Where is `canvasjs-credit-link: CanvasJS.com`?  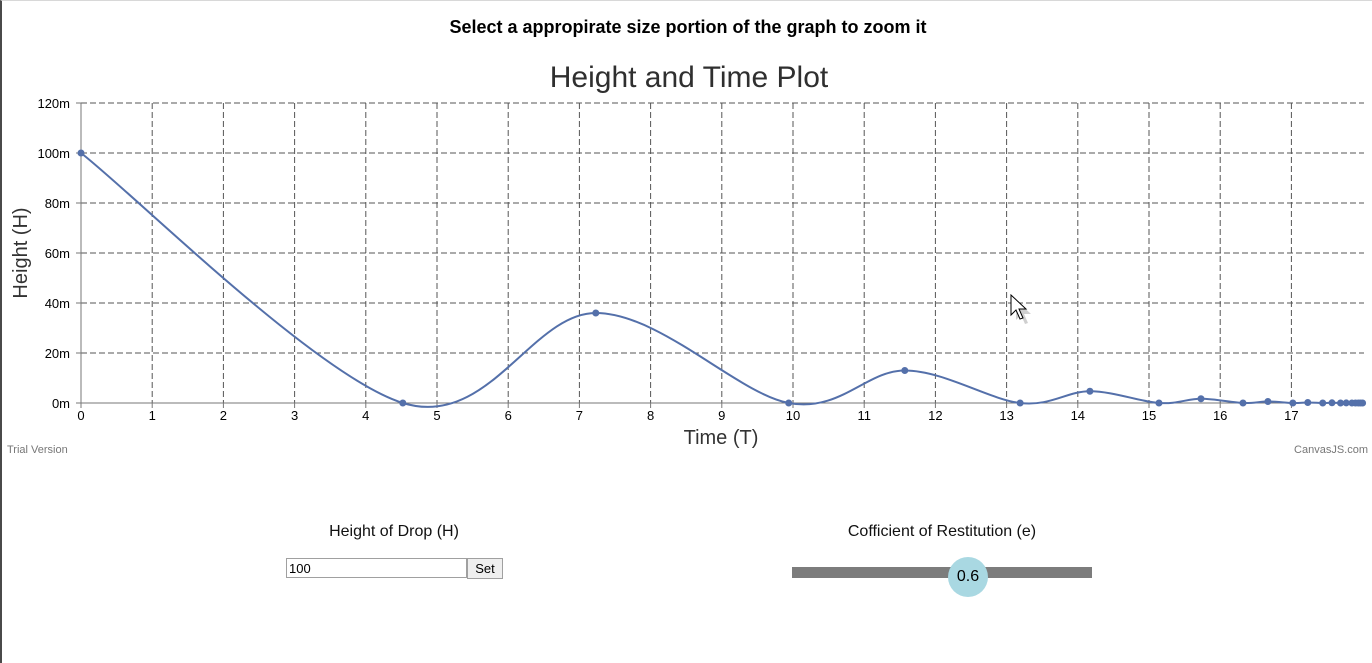
canvasjs-credit-link: CanvasJS.com is located at coordinates (1331, 450).